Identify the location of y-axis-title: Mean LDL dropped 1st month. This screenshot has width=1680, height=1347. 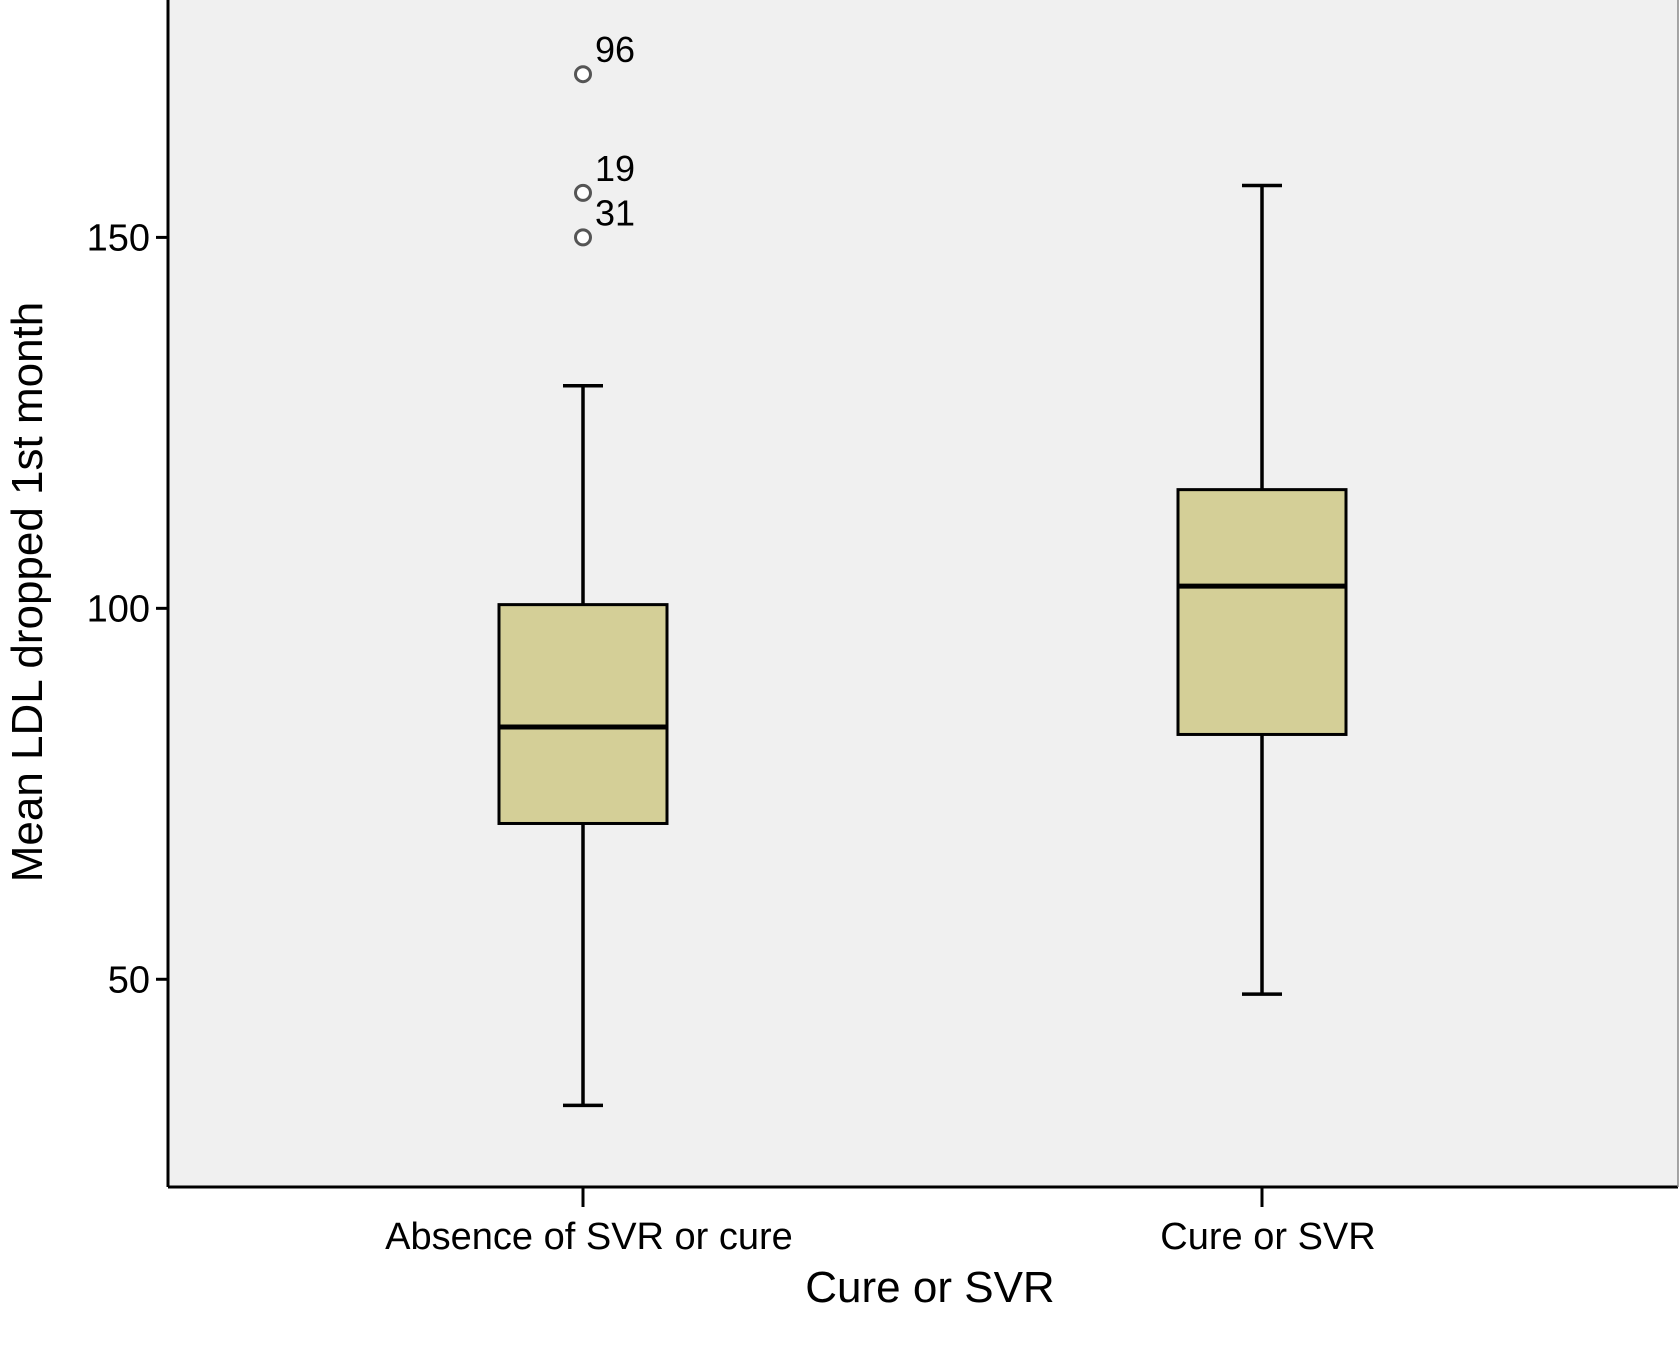
(27, 592).